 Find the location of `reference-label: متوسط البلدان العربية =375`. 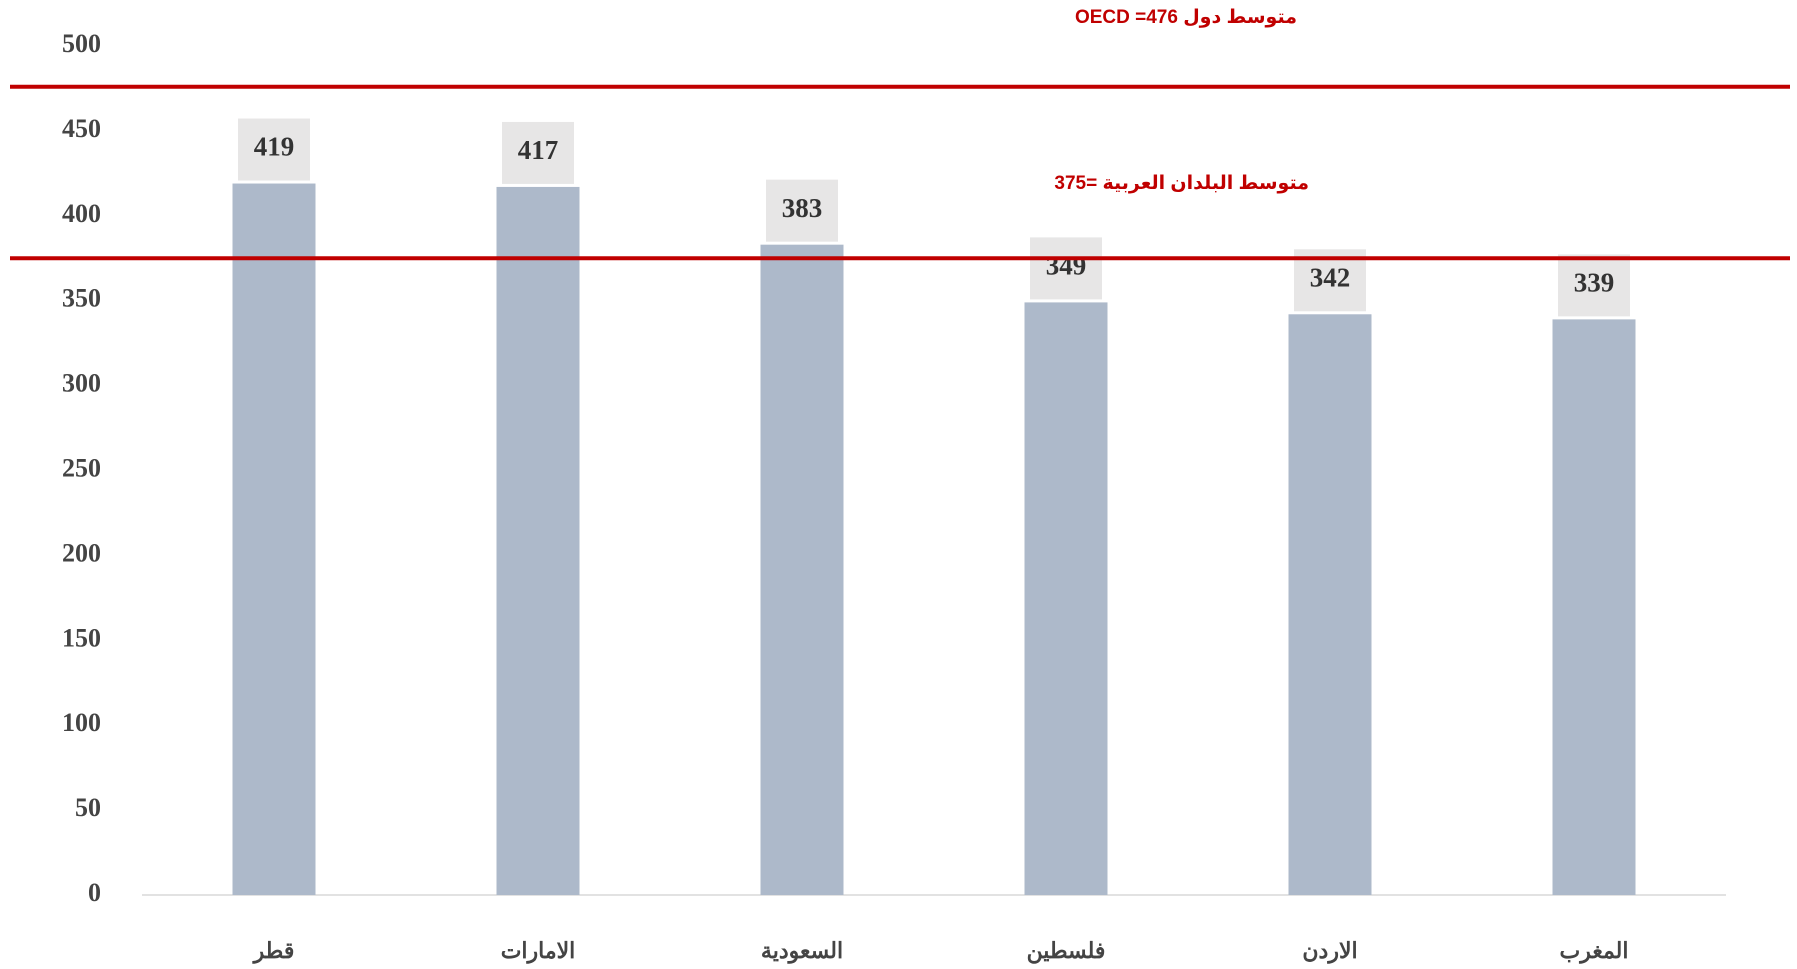

reference-label: متوسط البلدان العربية =375 is located at coordinates (1181, 183).